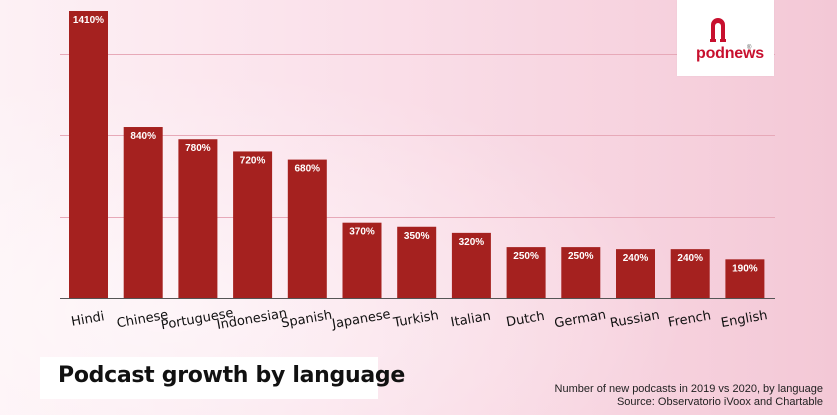 The width and height of the screenshot is (837, 415). I want to click on category-label: Dutch, so click(525, 319).